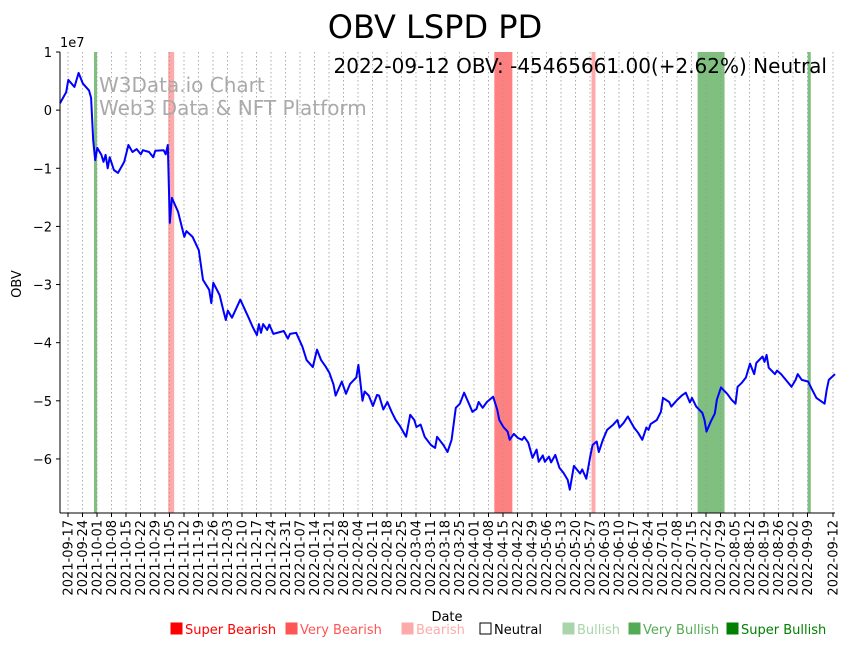 The image size is (854, 650). I want to click on x-tick-label: 2022-06-17, so click(634, 558).